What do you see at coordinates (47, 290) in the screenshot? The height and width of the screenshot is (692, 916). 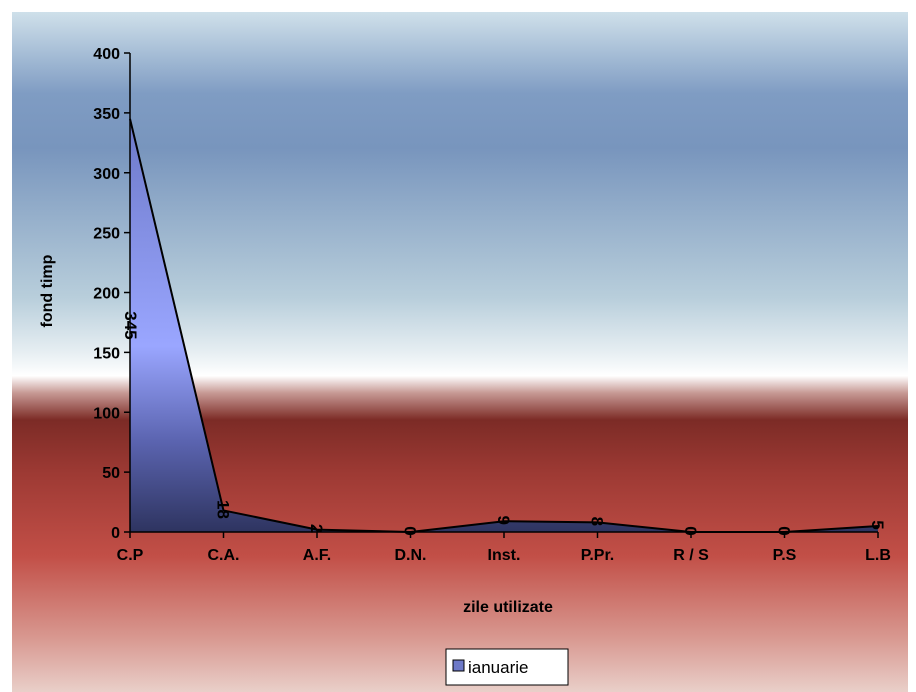 I see `y-axis-title: fond timp` at bounding box center [47, 290].